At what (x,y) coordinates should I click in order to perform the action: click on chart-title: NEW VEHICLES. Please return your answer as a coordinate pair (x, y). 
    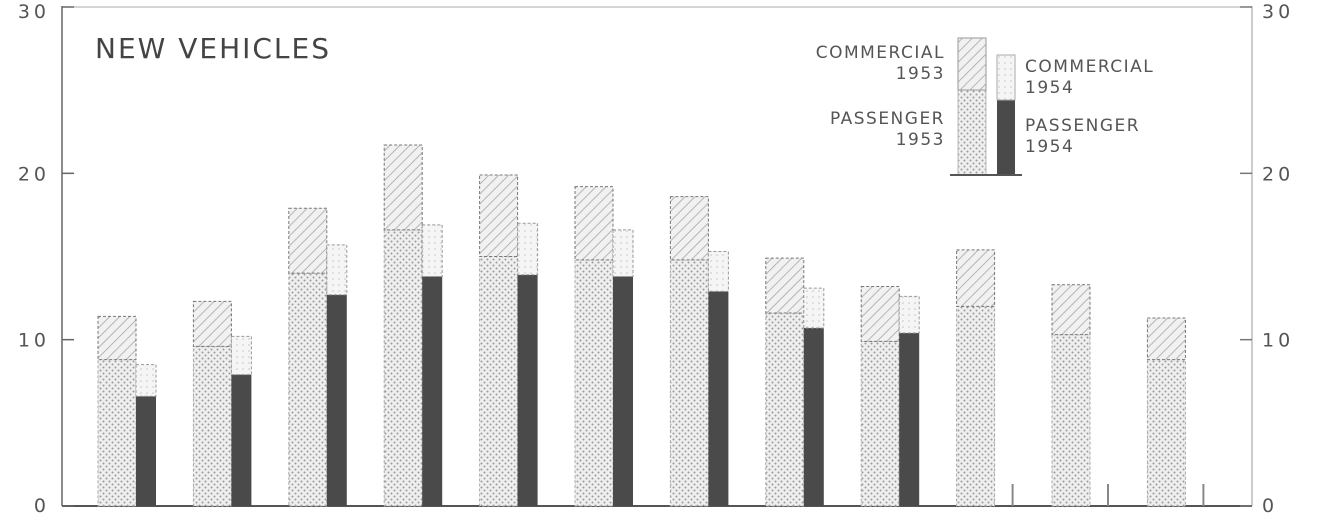
    Looking at the image, I should click on (213, 48).